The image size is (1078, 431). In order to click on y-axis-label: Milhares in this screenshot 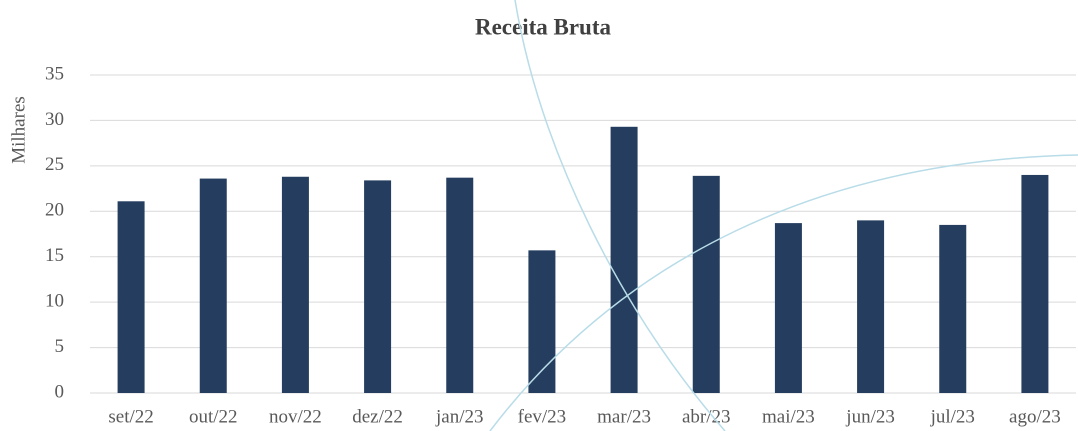, I will do `click(18, 130)`.